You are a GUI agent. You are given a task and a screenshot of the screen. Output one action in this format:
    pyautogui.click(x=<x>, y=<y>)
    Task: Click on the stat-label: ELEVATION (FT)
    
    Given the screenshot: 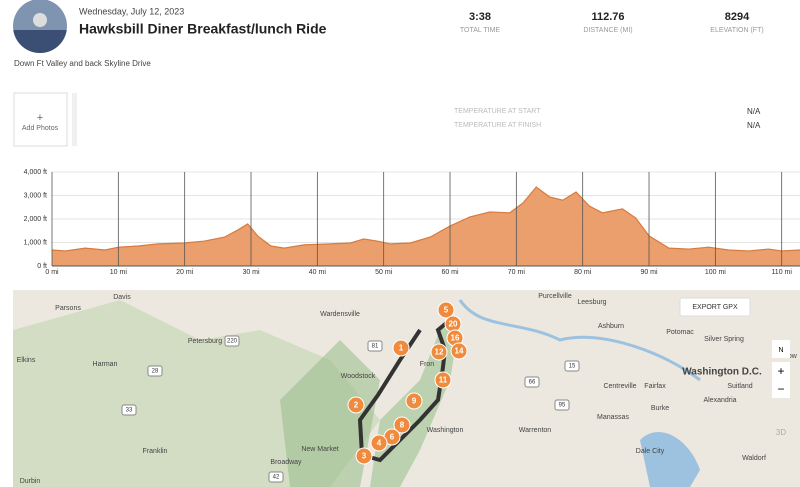 What is the action you would take?
    pyautogui.click(x=736, y=30)
    